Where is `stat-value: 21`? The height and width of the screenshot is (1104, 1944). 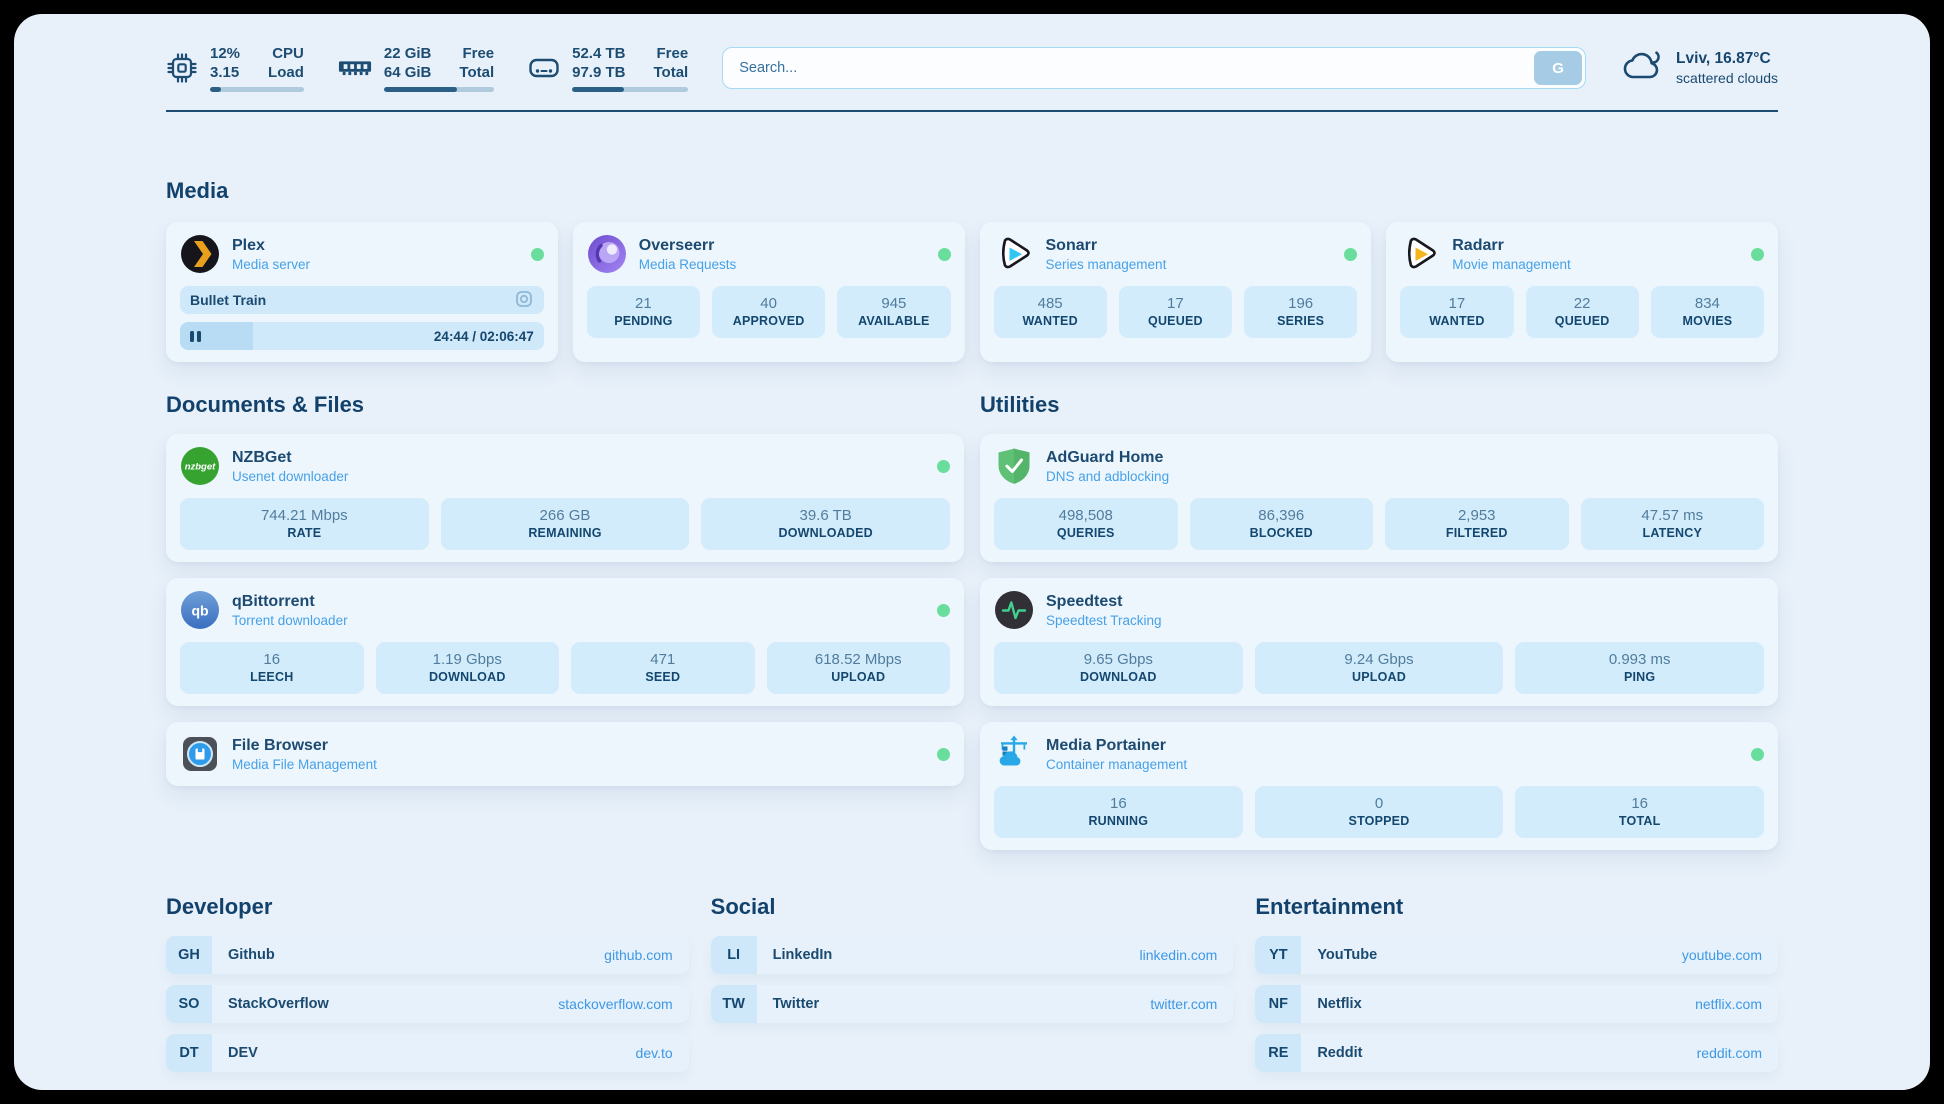 stat-value: 21 is located at coordinates (643, 303).